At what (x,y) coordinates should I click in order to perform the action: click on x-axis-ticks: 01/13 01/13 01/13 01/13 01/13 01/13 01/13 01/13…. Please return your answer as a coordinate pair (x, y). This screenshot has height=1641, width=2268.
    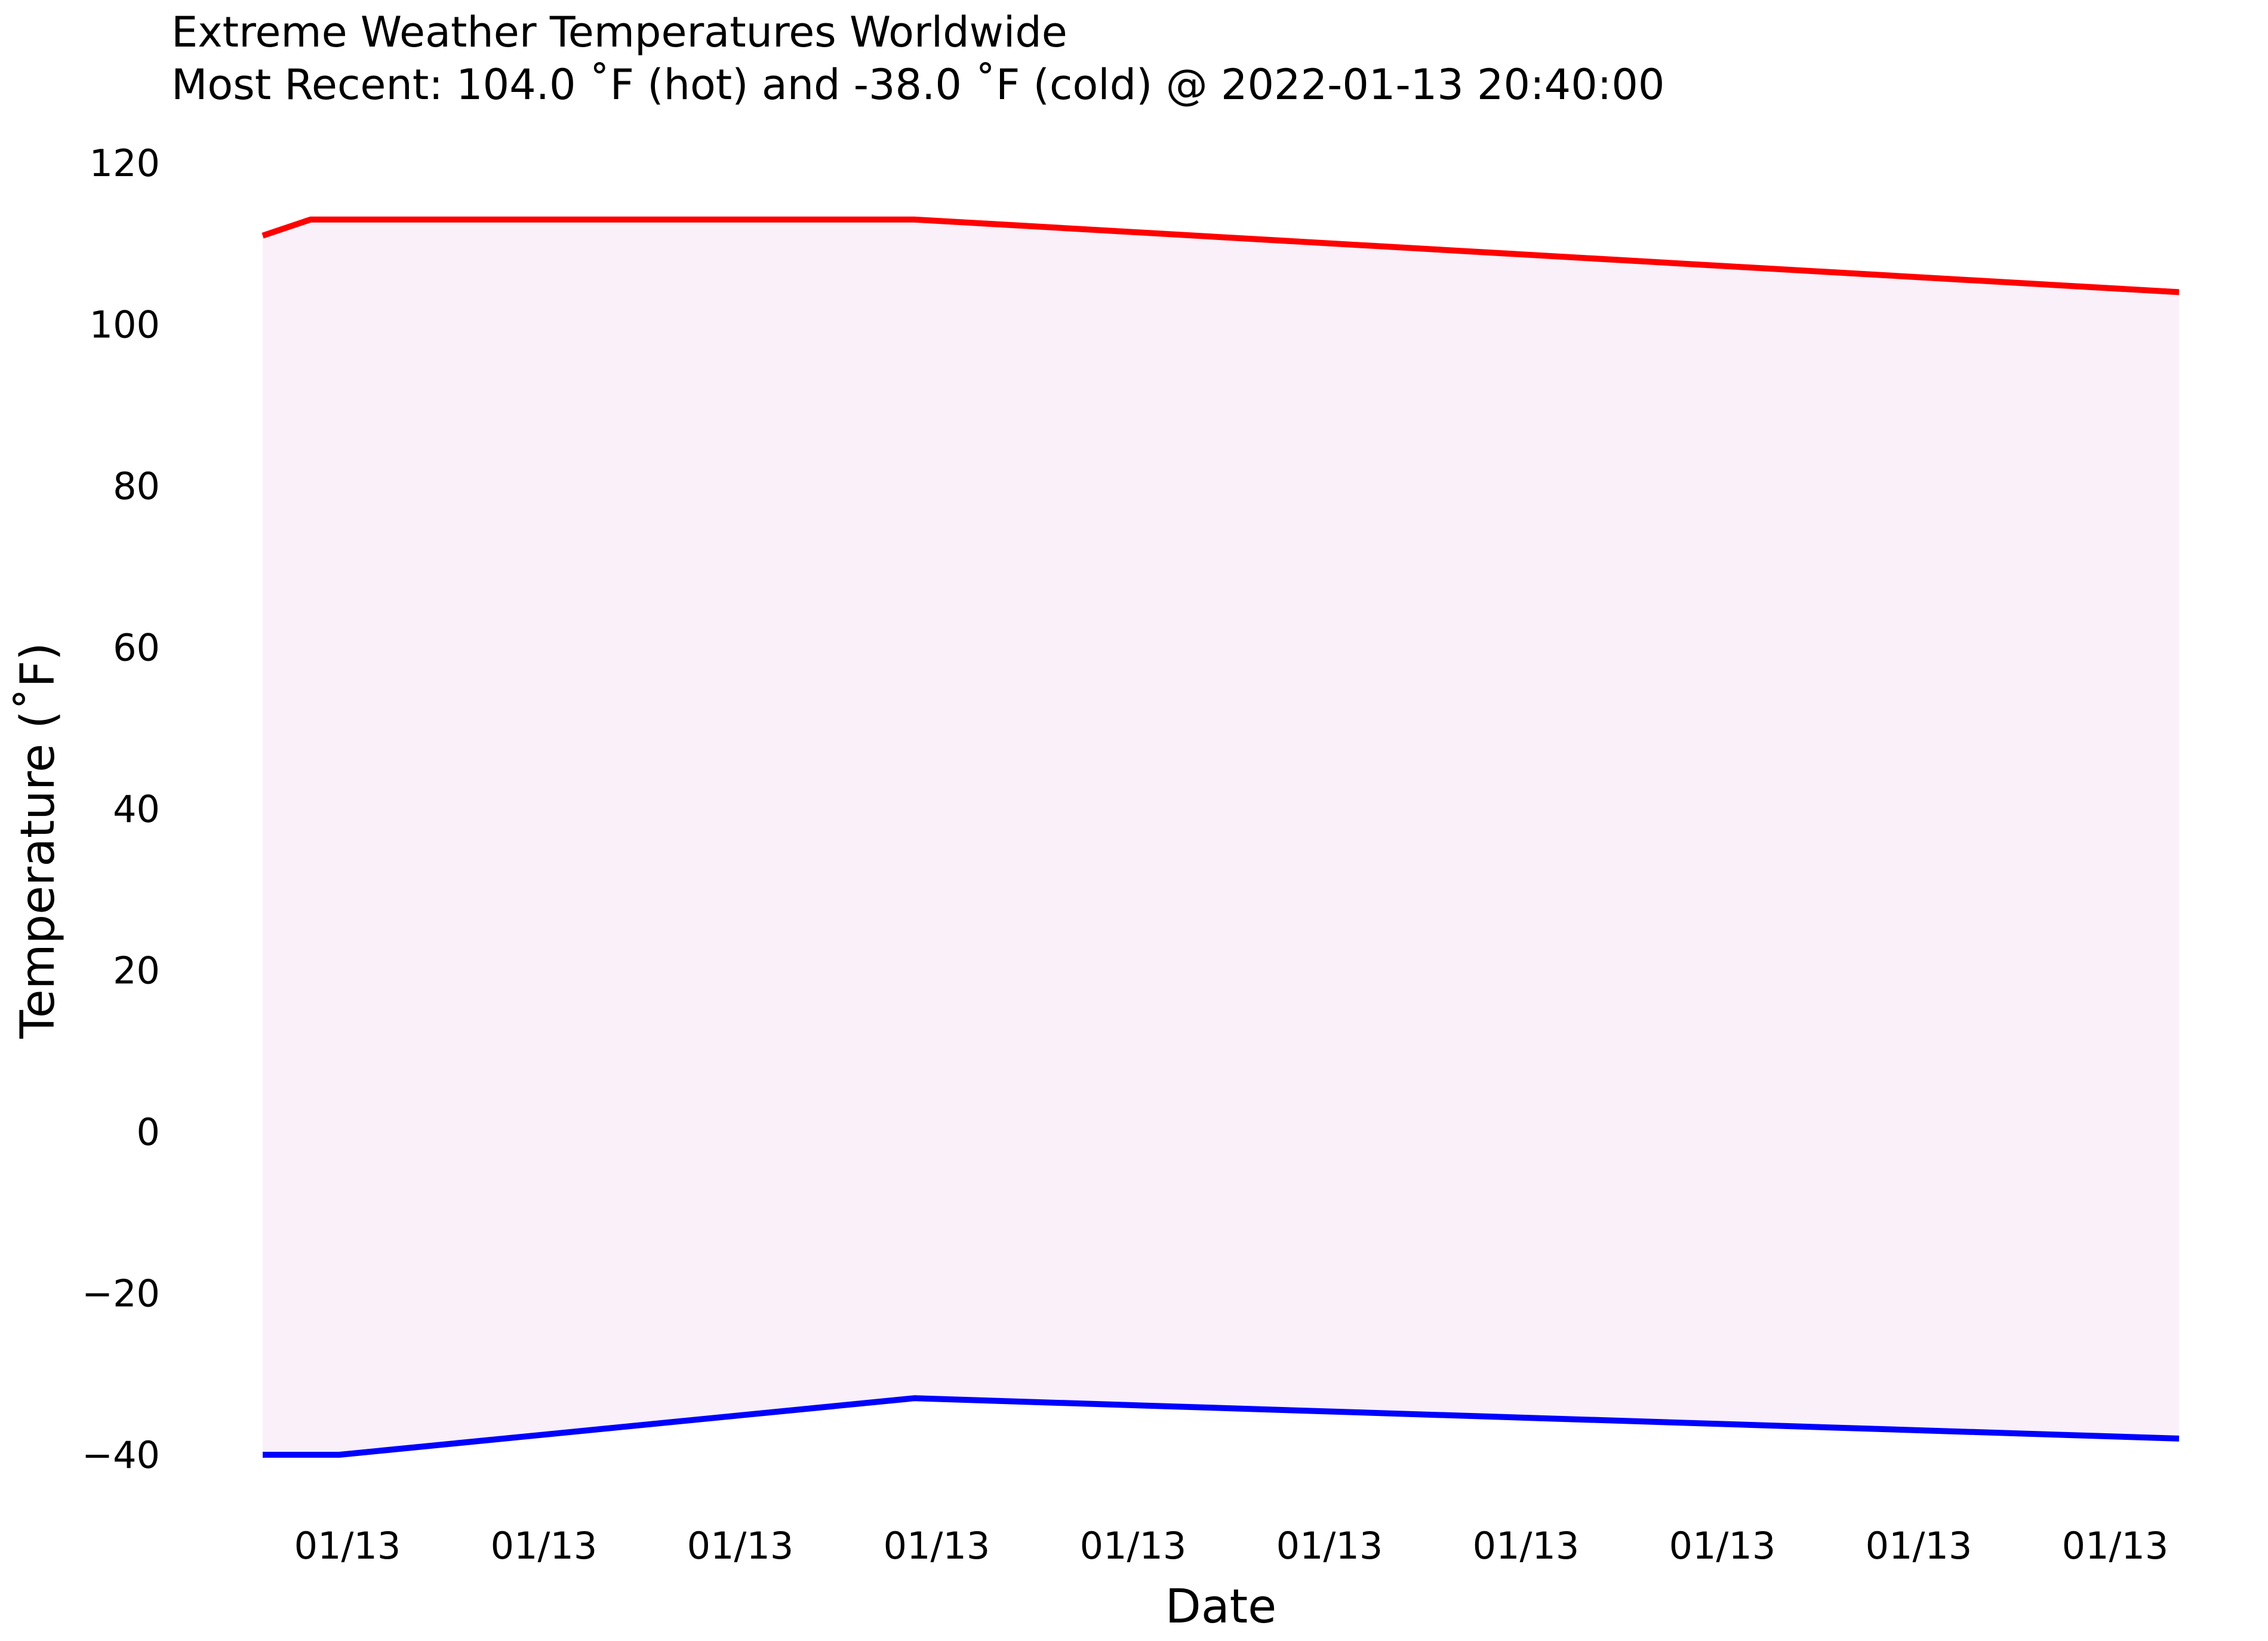
    Looking at the image, I should click on (1231, 1546).